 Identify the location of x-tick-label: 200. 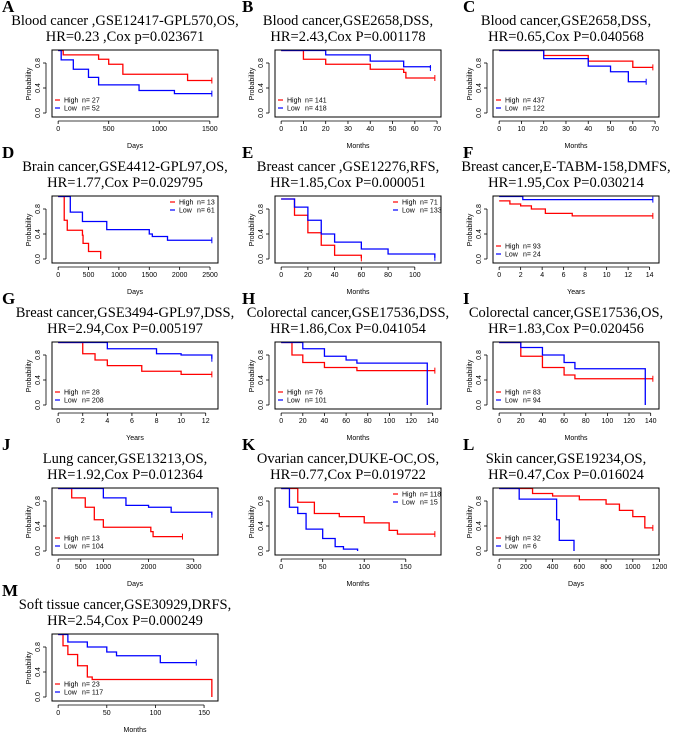
(526, 567).